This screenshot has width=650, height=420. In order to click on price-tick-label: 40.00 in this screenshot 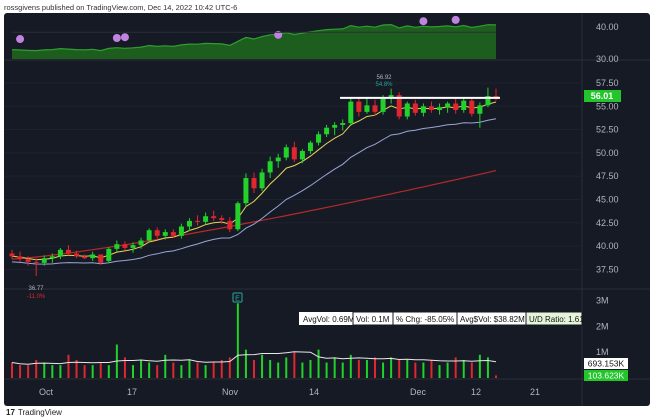, I will do `click(607, 246)`.